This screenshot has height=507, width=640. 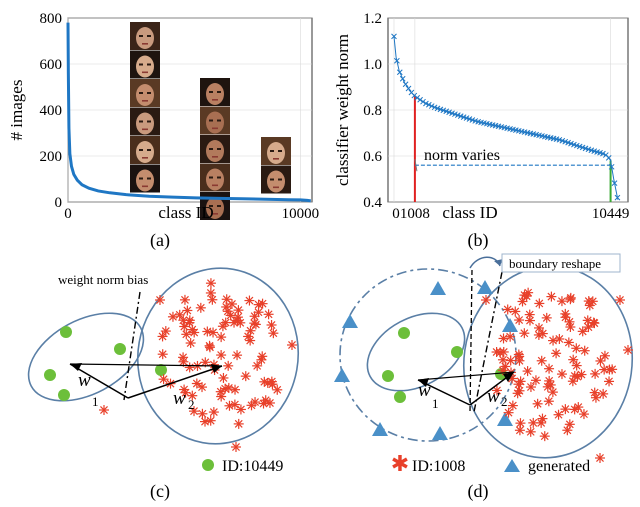 I want to click on cluster-ellipse-large, so click(x=218, y=356).